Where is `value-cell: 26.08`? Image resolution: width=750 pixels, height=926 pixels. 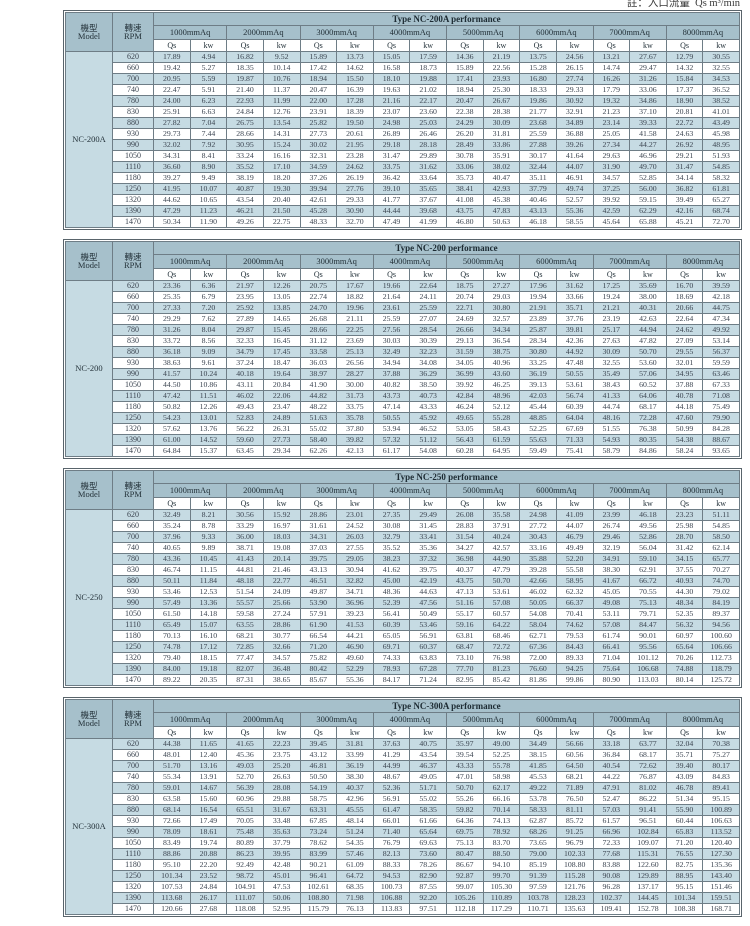 value-cell: 26.08 is located at coordinates (465, 515).